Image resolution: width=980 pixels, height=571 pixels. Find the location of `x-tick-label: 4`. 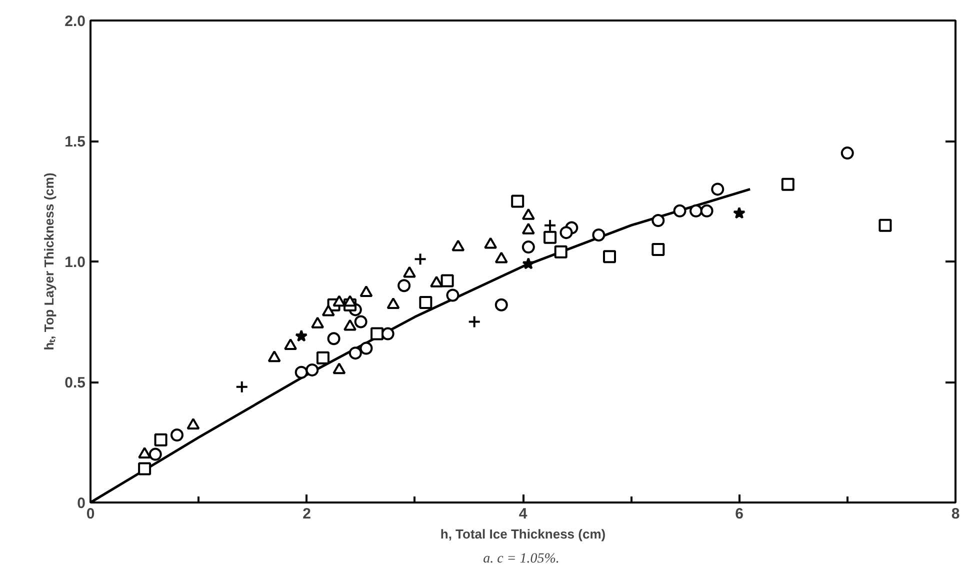

x-tick-label: 4 is located at coordinates (523, 514).